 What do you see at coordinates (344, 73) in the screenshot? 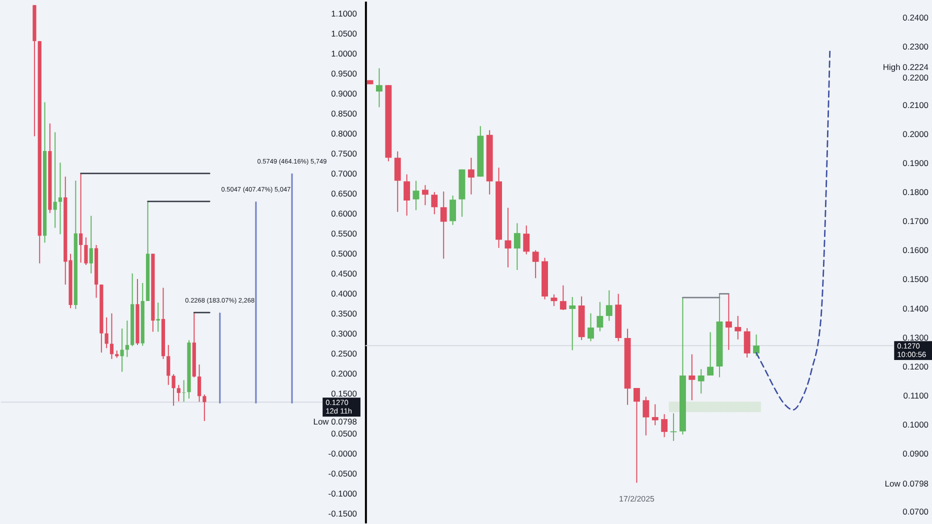
I see `y-tick-label: 0.9500` at bounding box center [344, 73].